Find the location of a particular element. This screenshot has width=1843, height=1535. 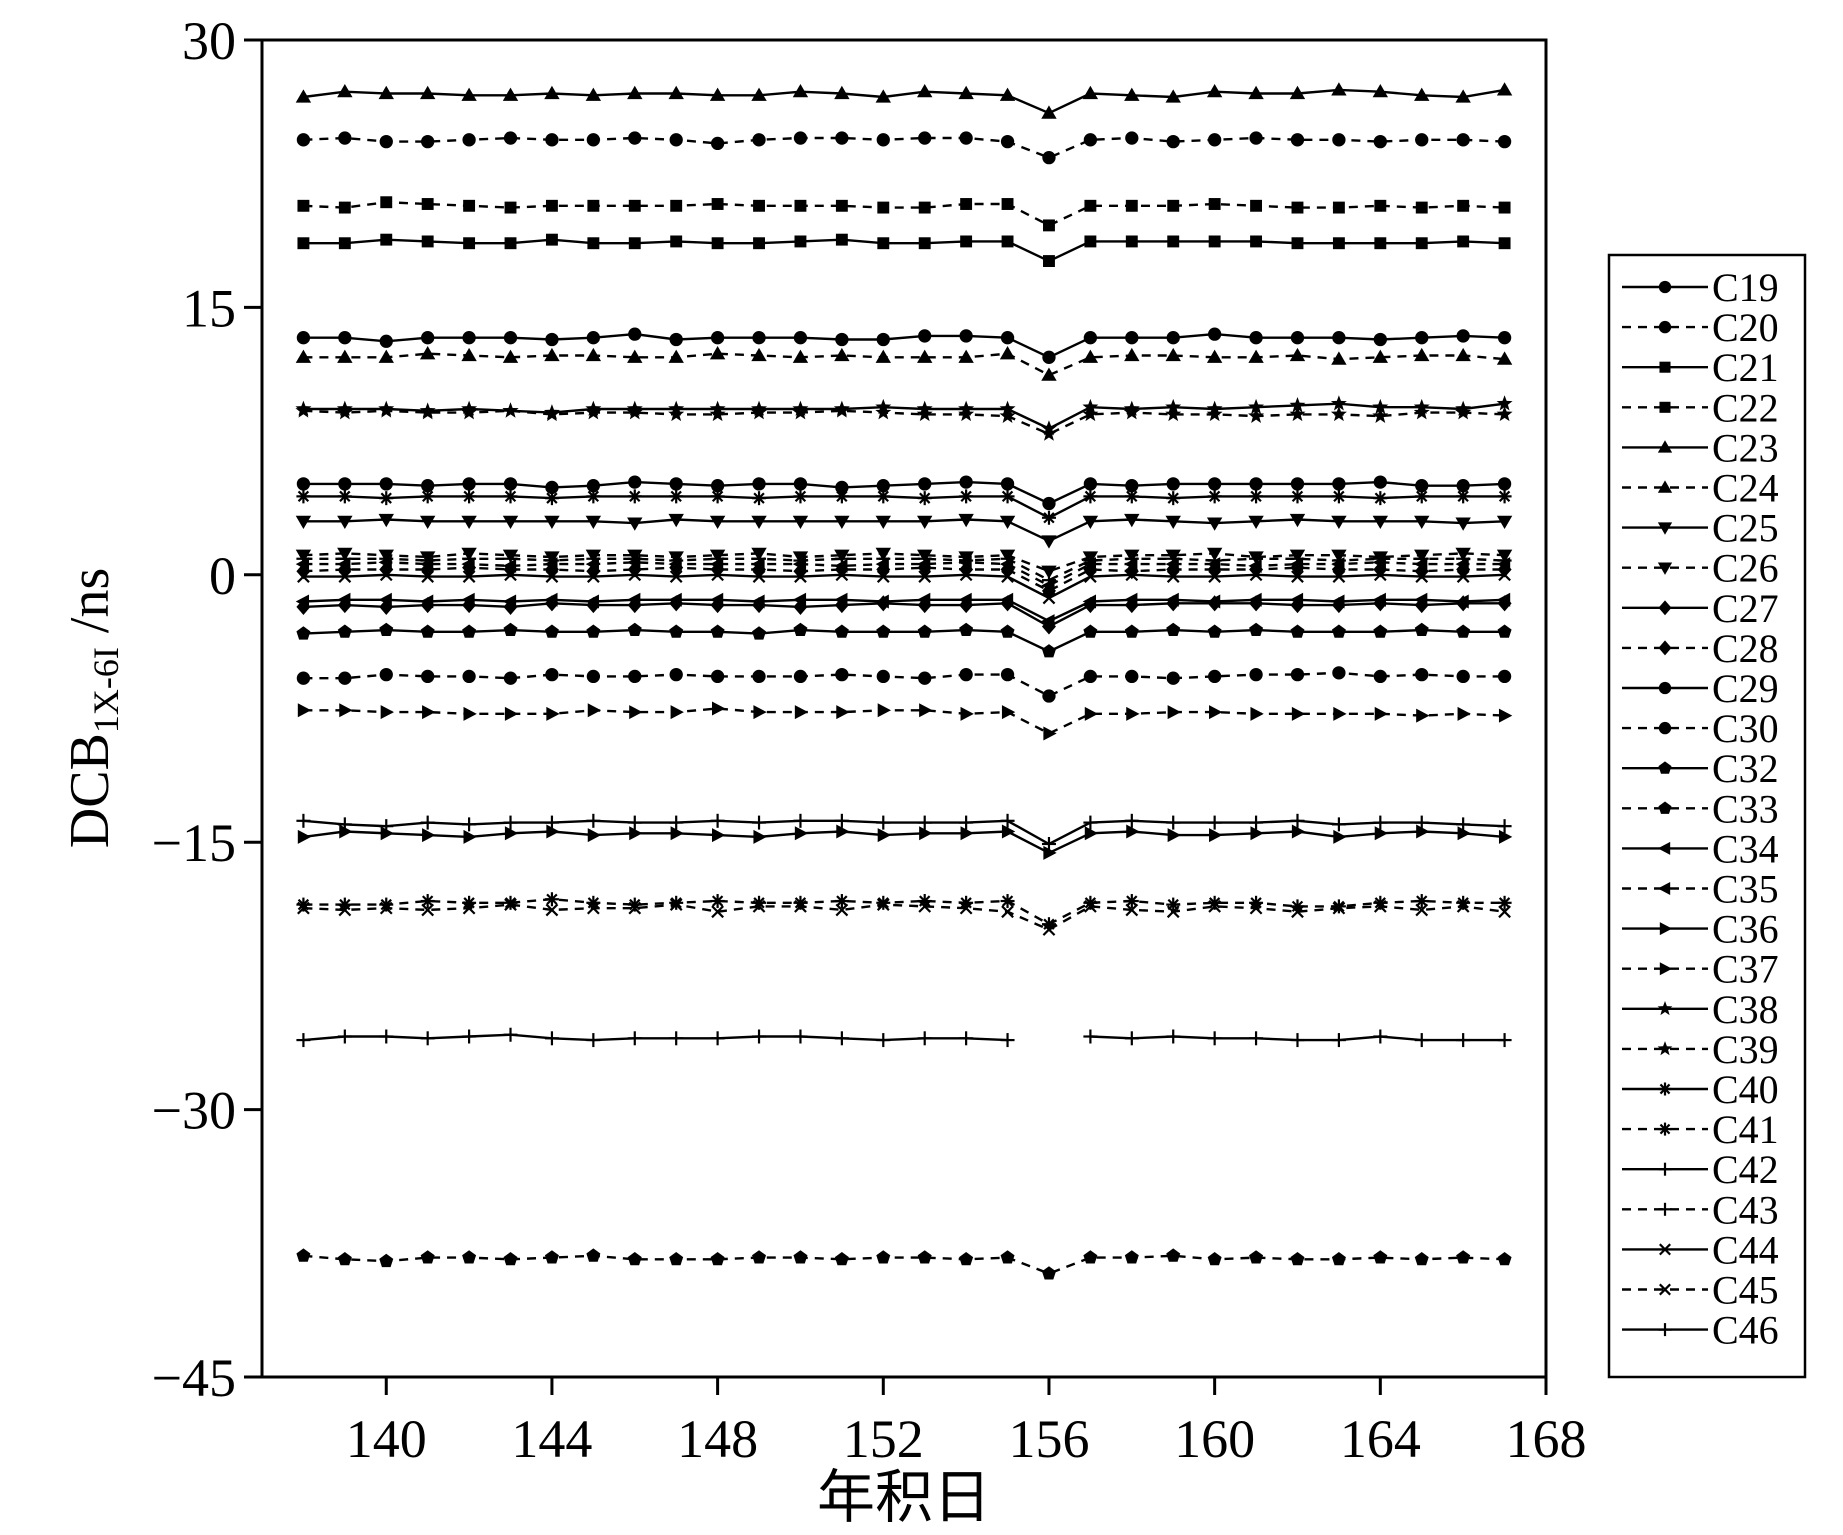

legend-entry-C27: C27 is located at coordinates (1700, 608).